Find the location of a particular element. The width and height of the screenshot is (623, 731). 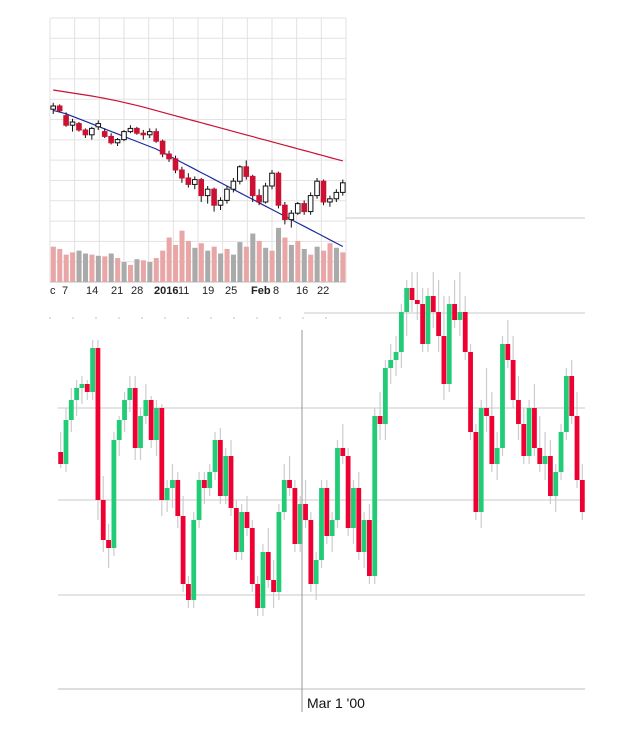

tick-label: c is located at coordinates (53, 291).